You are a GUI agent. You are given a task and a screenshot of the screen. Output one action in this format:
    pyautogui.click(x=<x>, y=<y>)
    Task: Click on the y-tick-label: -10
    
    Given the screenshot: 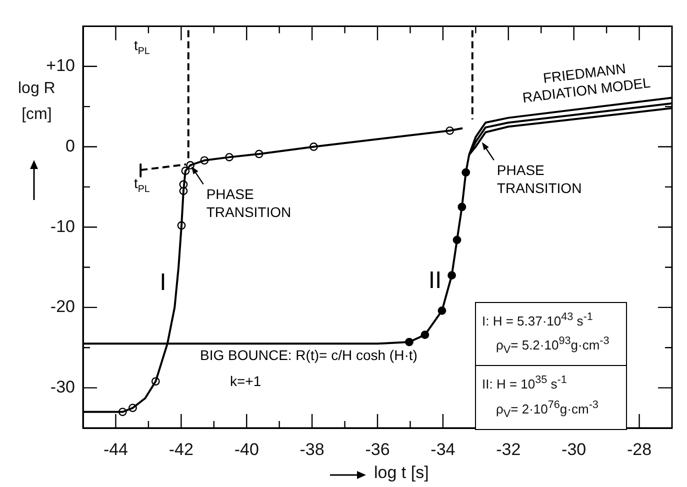 What is the action you would take?
    pyautogui.click(x=62, y=226)
    